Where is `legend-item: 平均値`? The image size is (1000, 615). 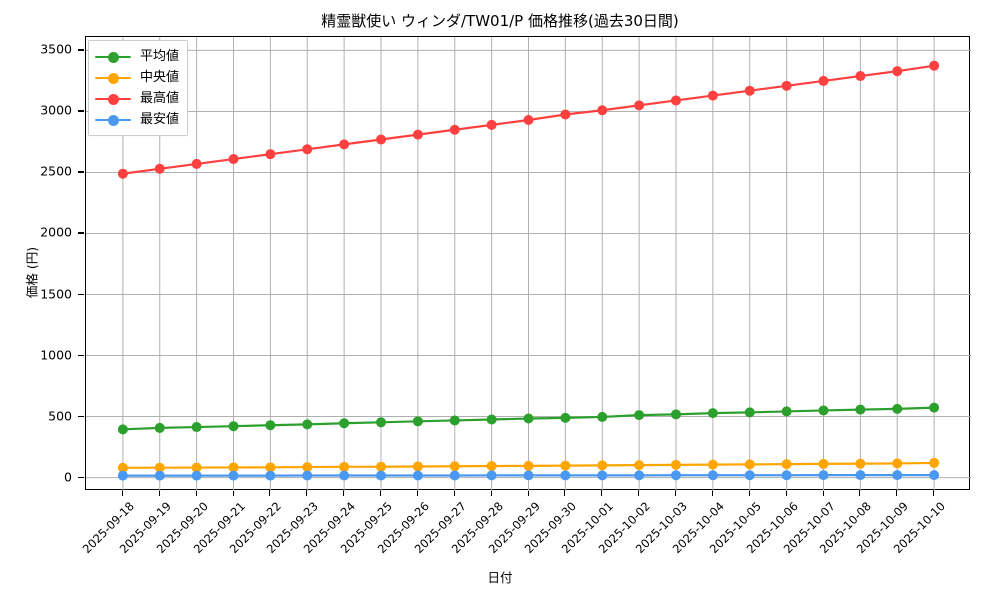
legend-item: 平均値 is located at coordinates (137, 56).